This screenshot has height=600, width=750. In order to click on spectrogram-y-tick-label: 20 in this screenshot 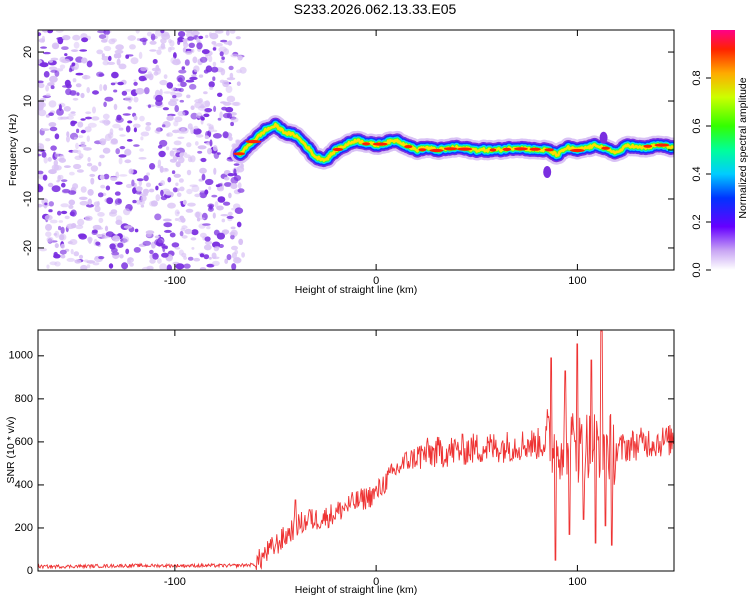, I will do `click(28, 52)`.